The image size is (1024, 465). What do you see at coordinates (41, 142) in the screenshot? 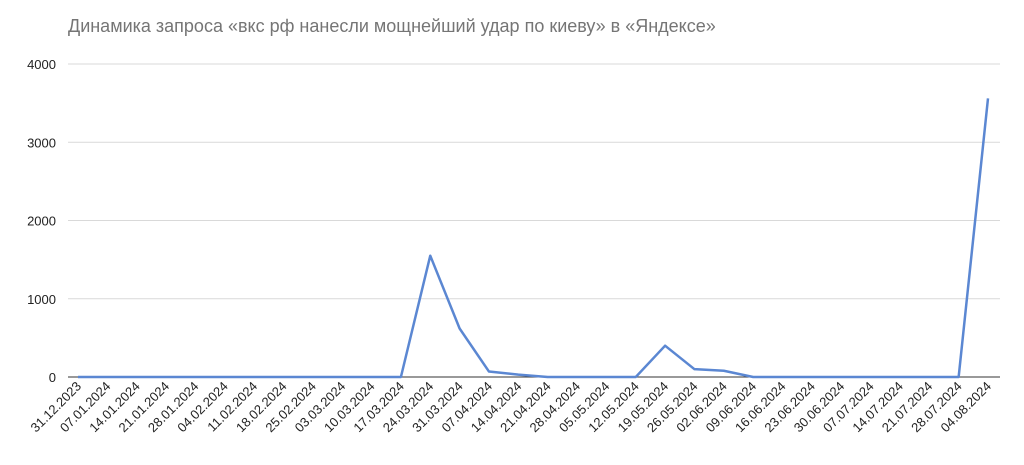
I see `y-tick-label: 3000` at bounding box center [41, 142].